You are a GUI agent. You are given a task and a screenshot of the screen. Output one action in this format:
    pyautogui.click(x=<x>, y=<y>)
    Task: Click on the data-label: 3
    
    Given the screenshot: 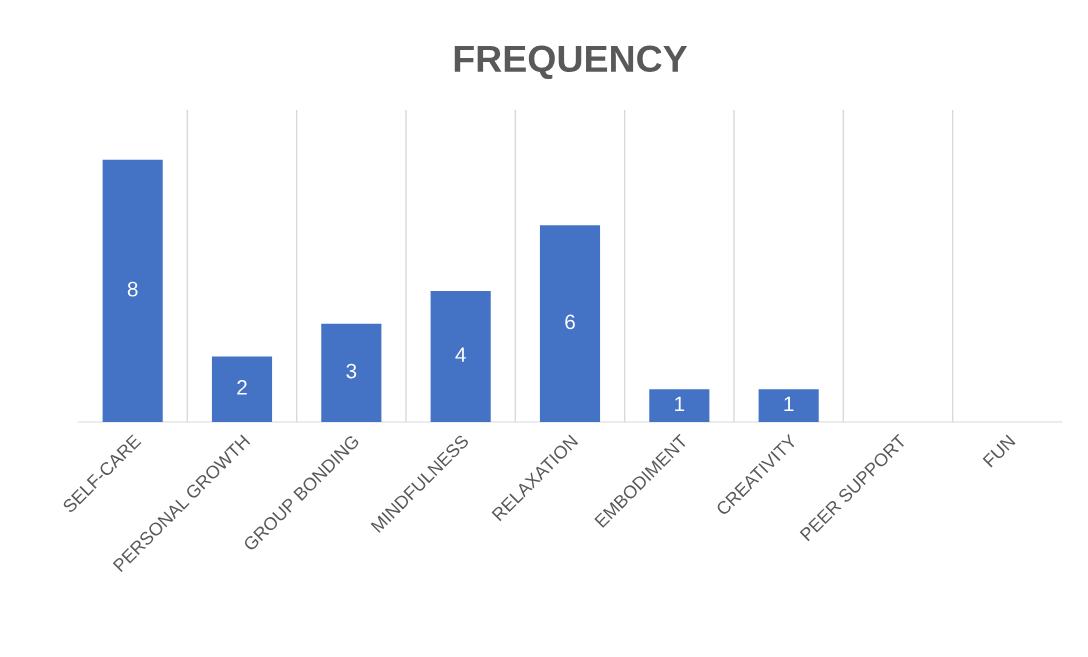 What is the action you would take?
    pyautogui.click(x=351, y=371)
    